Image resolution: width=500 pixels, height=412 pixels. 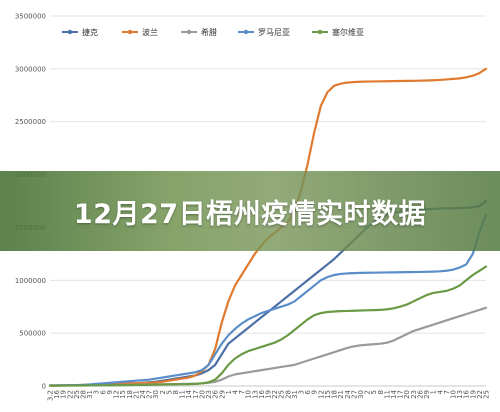 What do you see at coordinates (150, 32) in the screenshot?
I see `legend-label: 波兰` at bounding box center [150, 32].